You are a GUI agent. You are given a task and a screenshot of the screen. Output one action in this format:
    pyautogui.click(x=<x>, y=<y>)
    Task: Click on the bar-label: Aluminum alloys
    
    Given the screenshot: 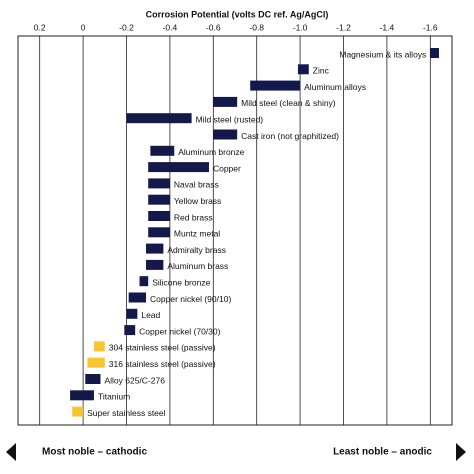 What is the action you would take?
    pyautogui.click(x=335, y=87)
    